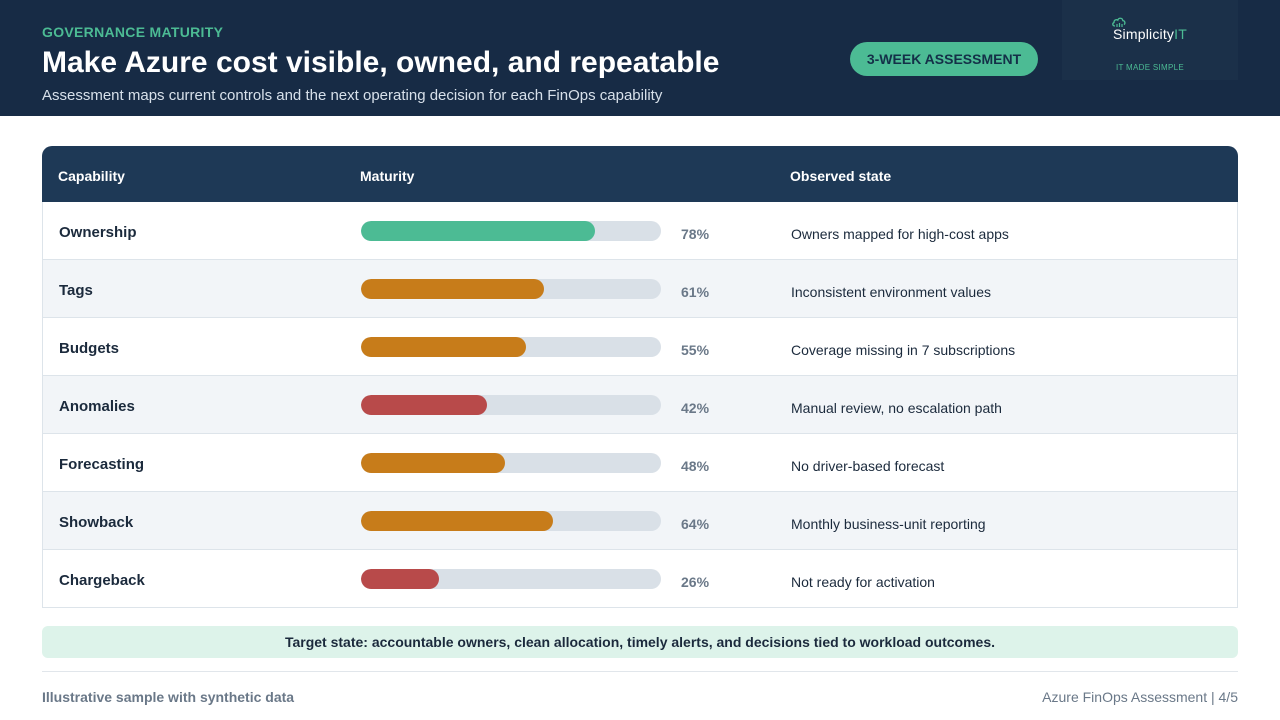 The height and width of the screenshot is (720, 1280). I want to click on column-header-capability: Capability, so click(91, 176).